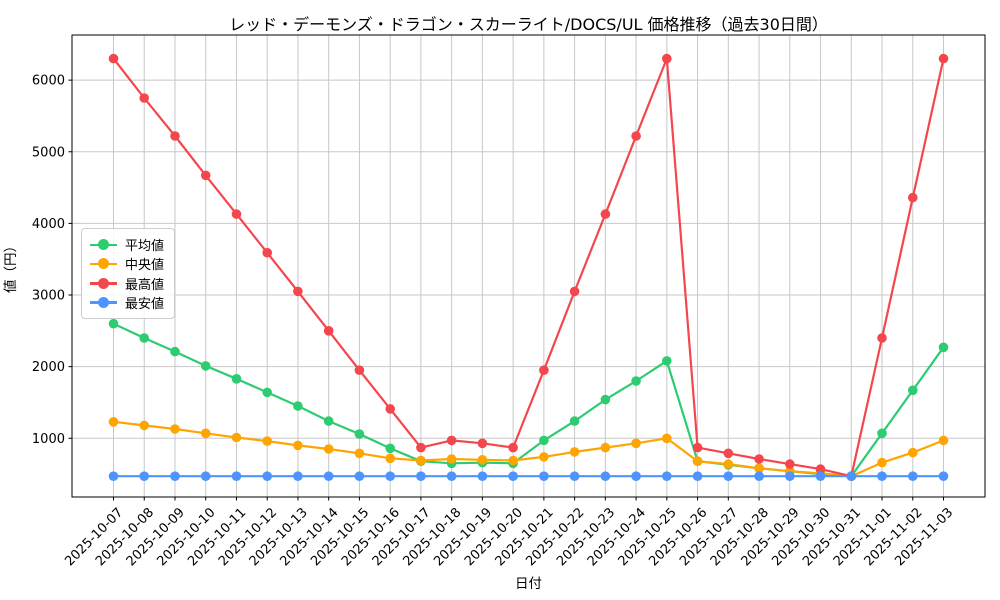 Image resolution: width=1000 pixels, height=600 pixels. What do you see at coordinates (145, 304) in the screenshot?
I see `legend-label-min: 最安値` at bounding box center [145, 304].